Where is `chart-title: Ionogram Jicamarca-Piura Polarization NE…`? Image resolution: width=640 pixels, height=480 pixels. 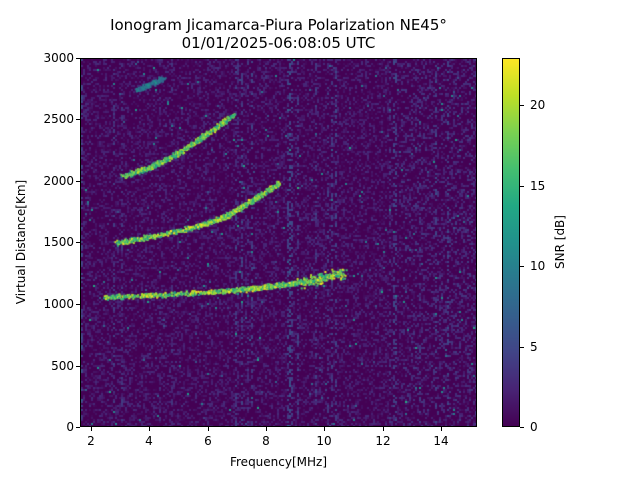
chart-title: Ionogram Jicamarca-Piura Polarization NE… is located at coordinates (278, 34).